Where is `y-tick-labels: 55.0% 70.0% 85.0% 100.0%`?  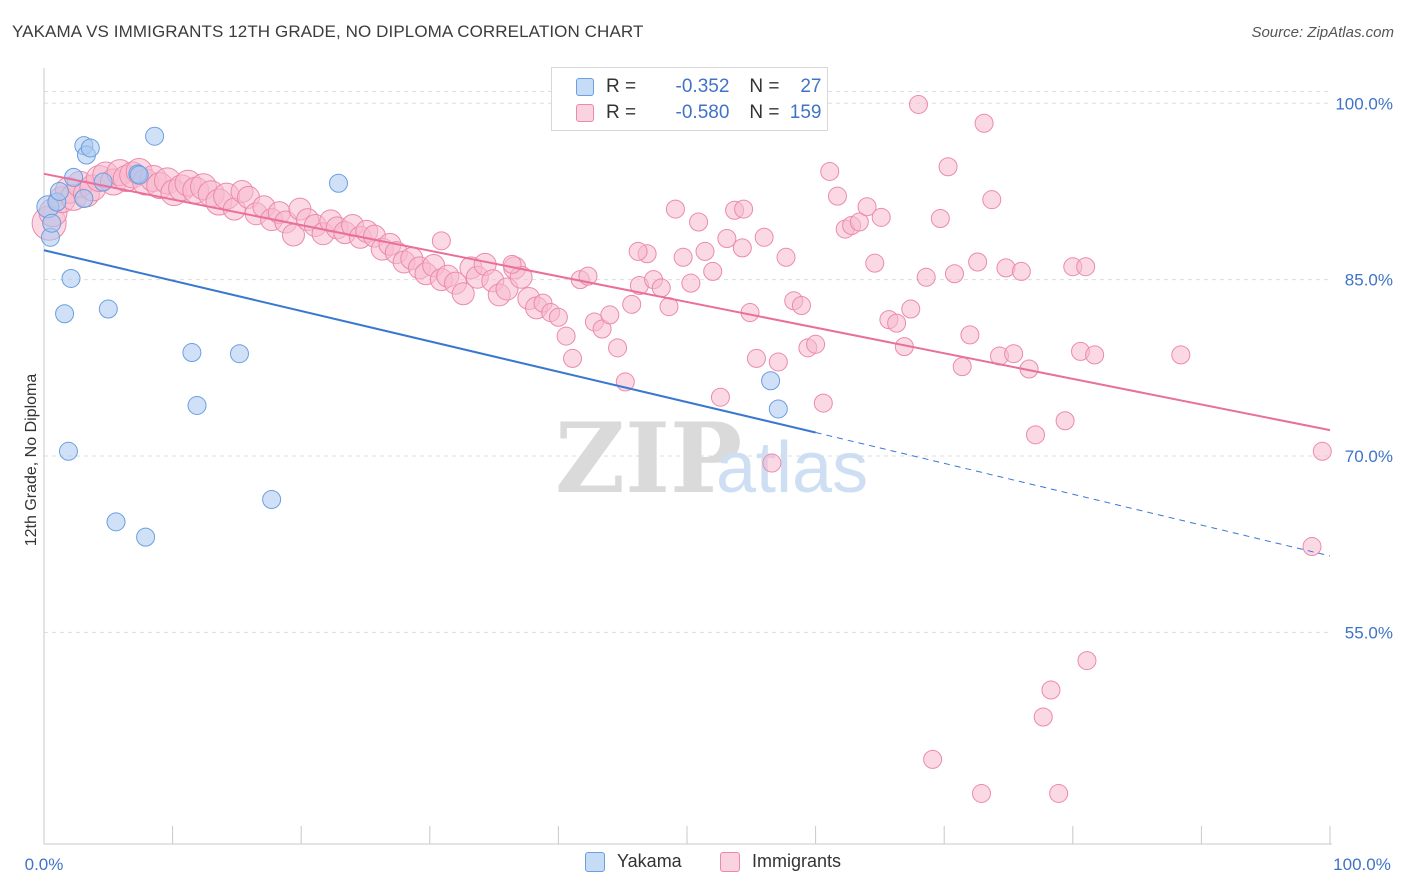
y-tick-labels: 55.0% 70.0% 85.0% 100.0% is located at coordinates (1364, 368).